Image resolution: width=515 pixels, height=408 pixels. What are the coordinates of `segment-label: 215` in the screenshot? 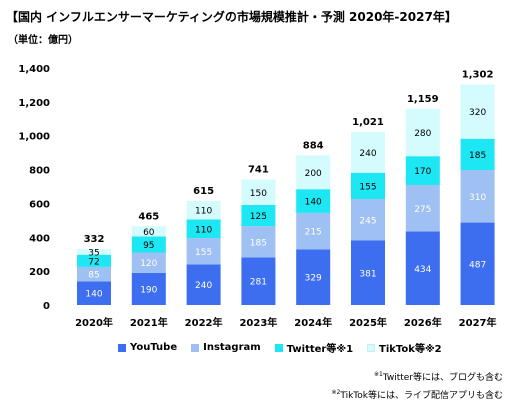 It's located at (313, 233).